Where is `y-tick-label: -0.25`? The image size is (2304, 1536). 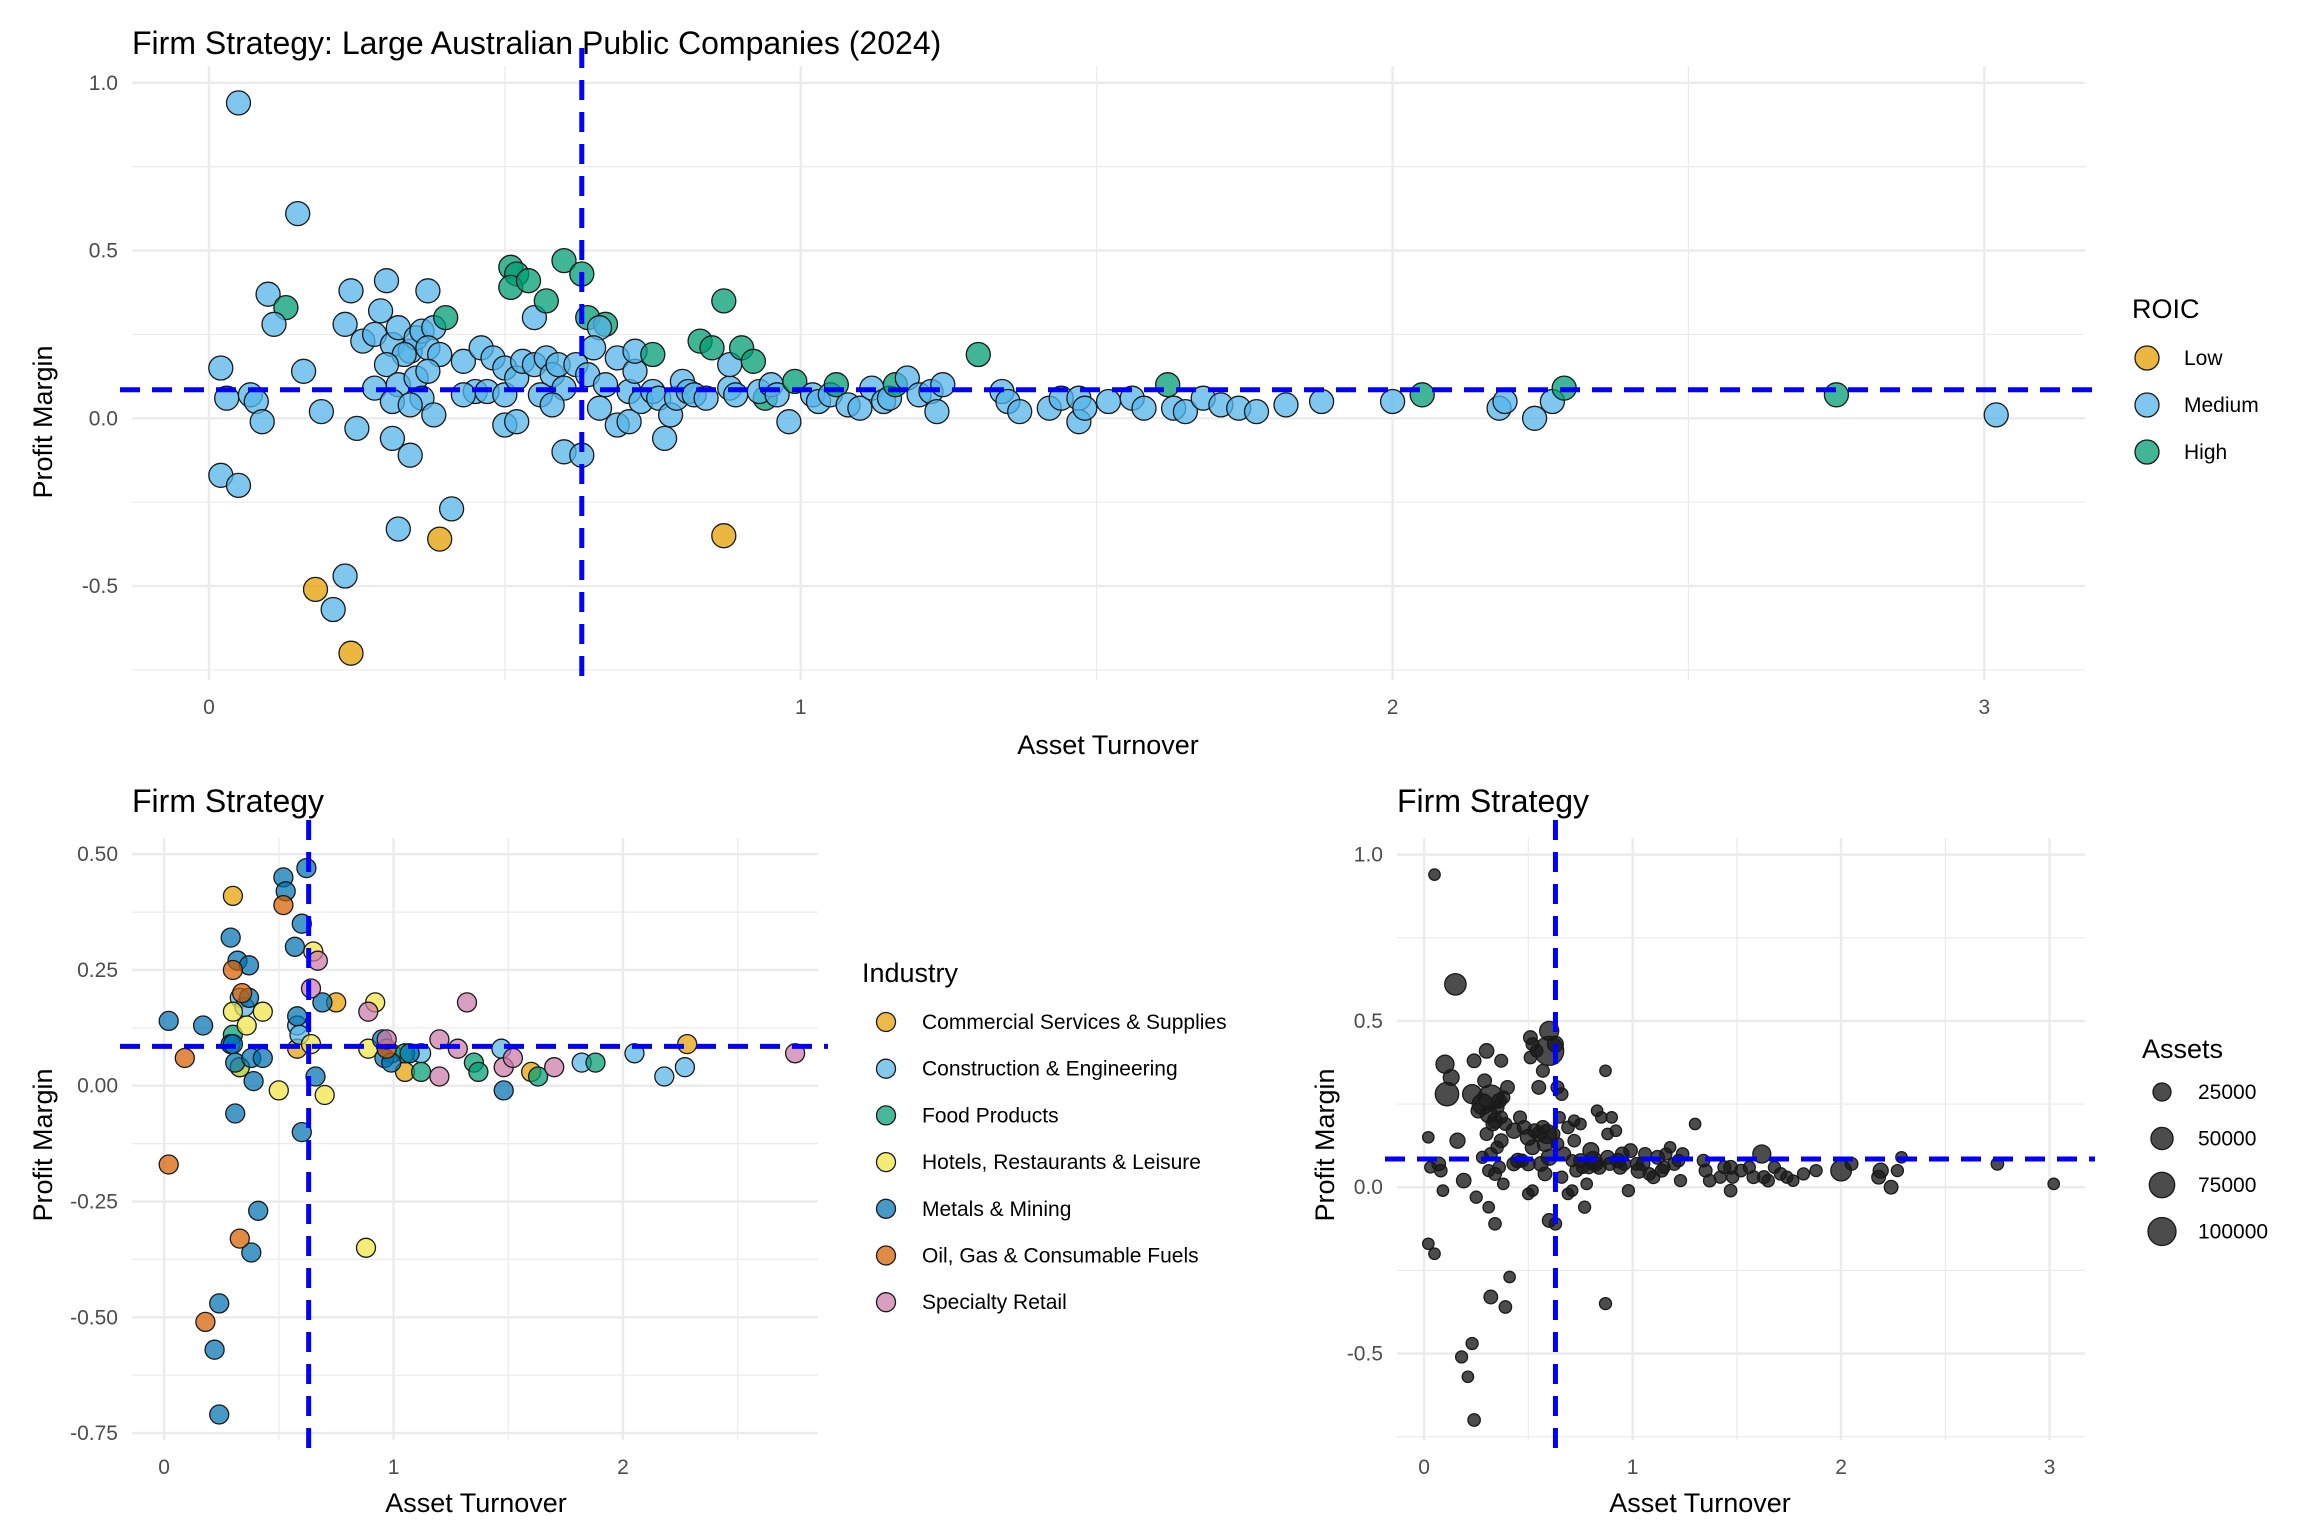 y-tick-label: -0.25 is located at coordinates (94, 1202).